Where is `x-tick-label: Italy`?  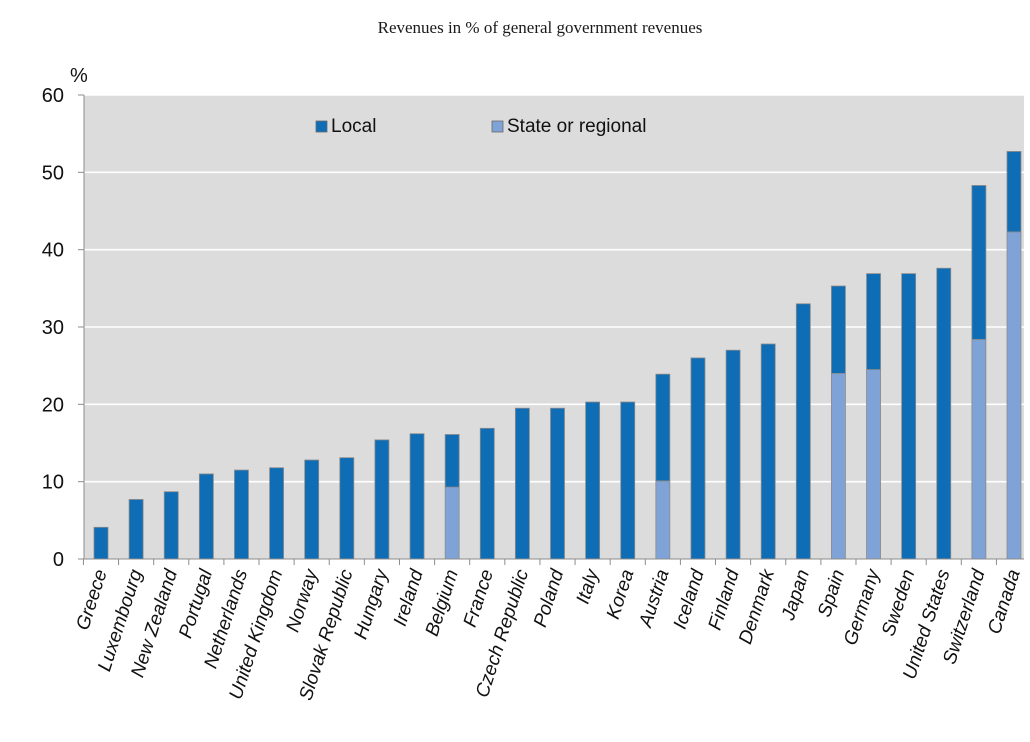
x-tick-label: Italy is located at coordinates (588, 586).